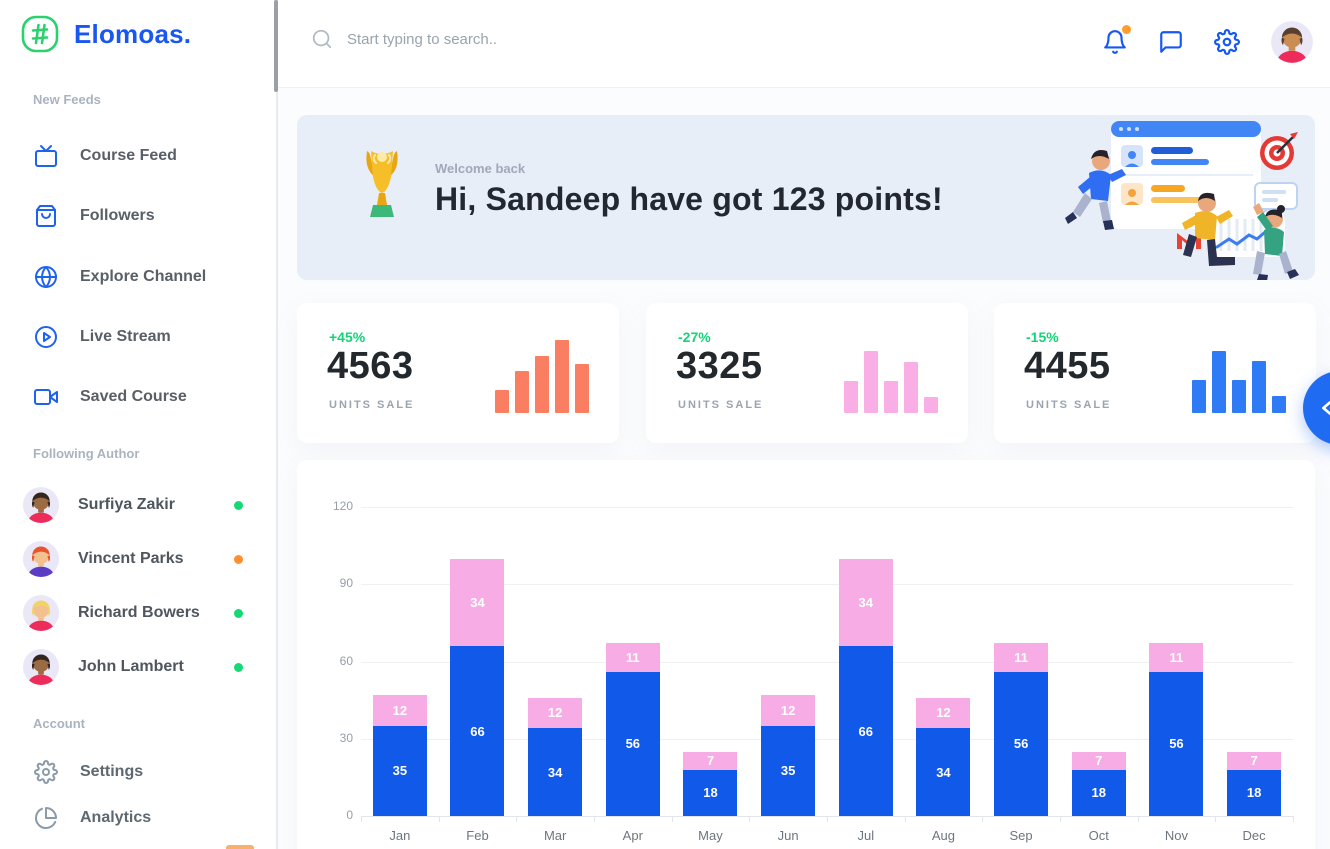 The height and width of the screenshot is (849, 1330). Describe the element at coordinates (88, 772) in the screenshot. I see `sidebar-item-settings: Settings` at that location.